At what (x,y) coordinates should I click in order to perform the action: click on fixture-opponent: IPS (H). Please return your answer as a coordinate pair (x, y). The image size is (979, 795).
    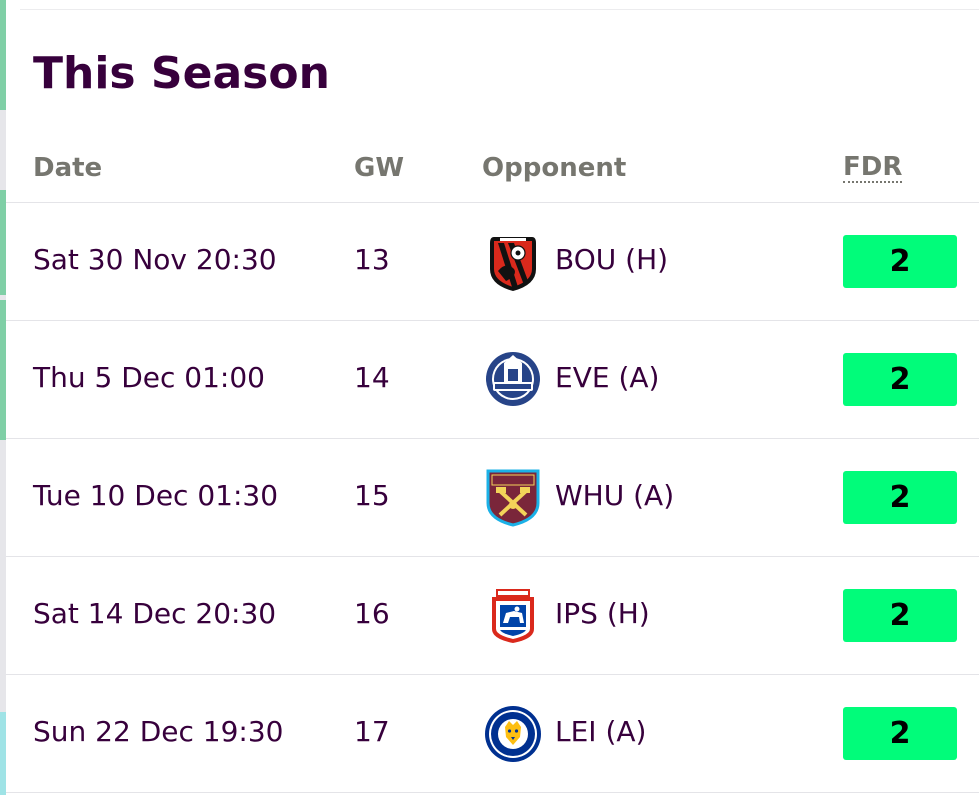
    Looking at the image, I should click on (602, 613).